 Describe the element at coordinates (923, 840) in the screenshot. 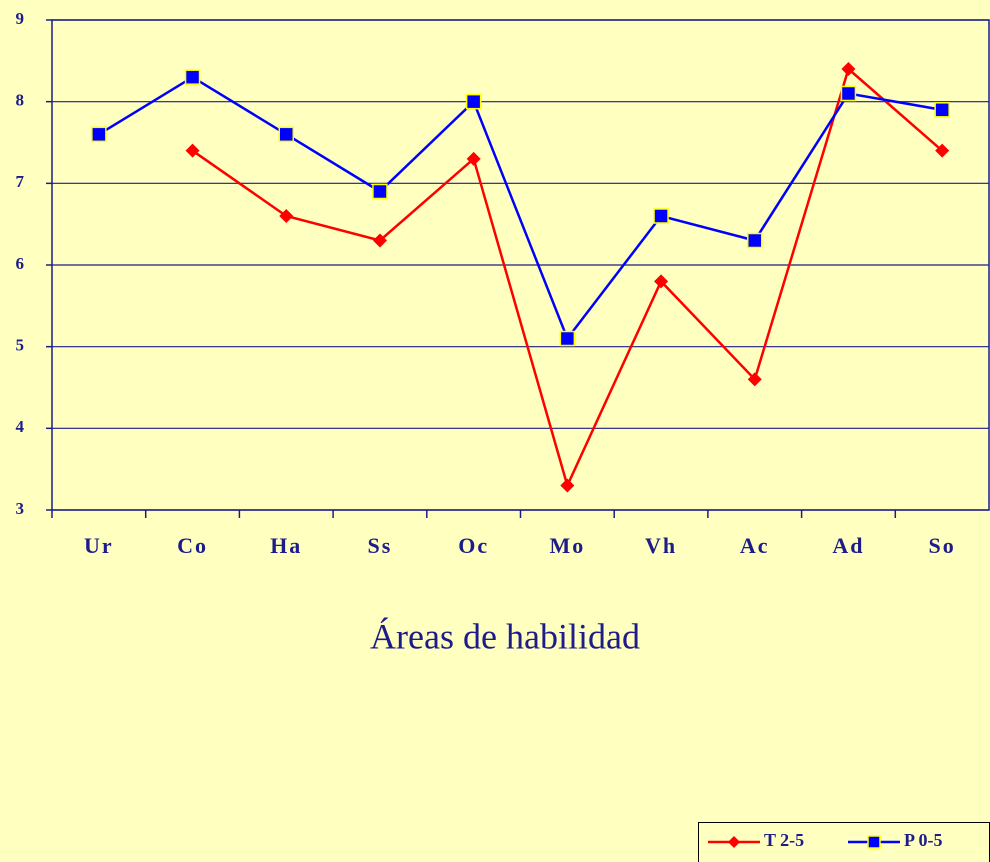

I see `legend-label: P 0-5` at that location.